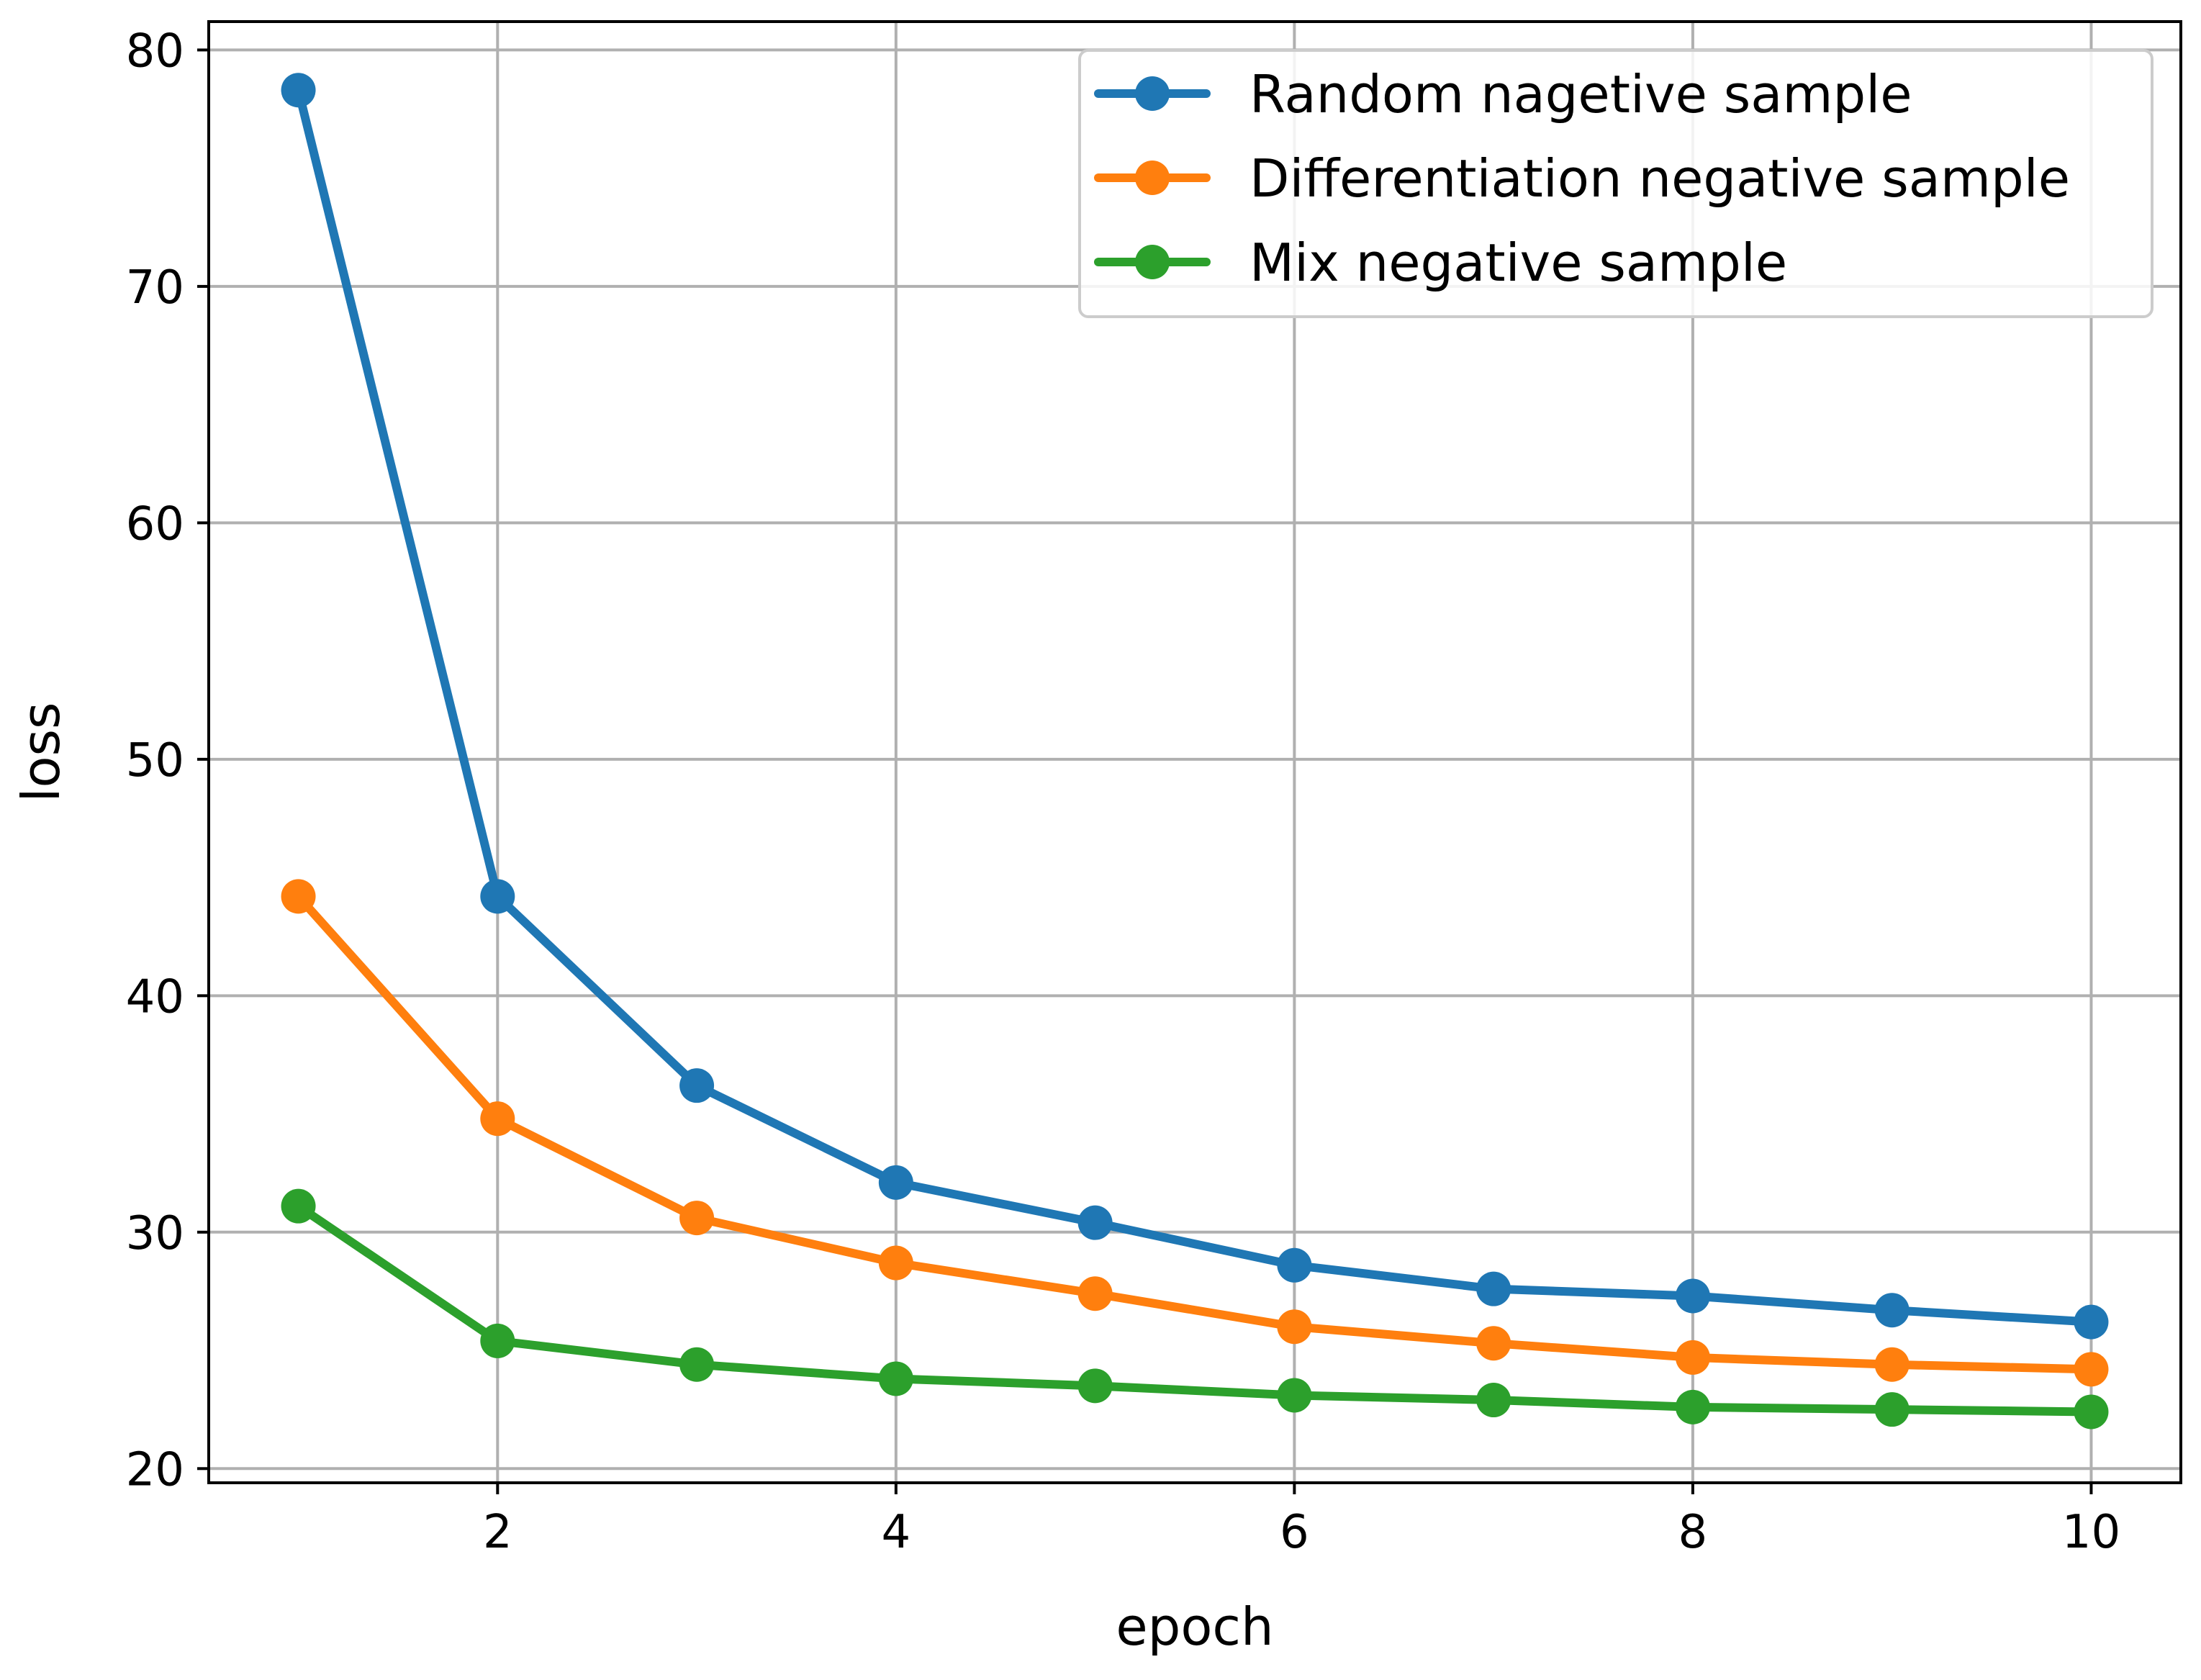  Describe the element at coordinates (155, 288) in the screenshot. I see `y-tick-label: 70` at that location.